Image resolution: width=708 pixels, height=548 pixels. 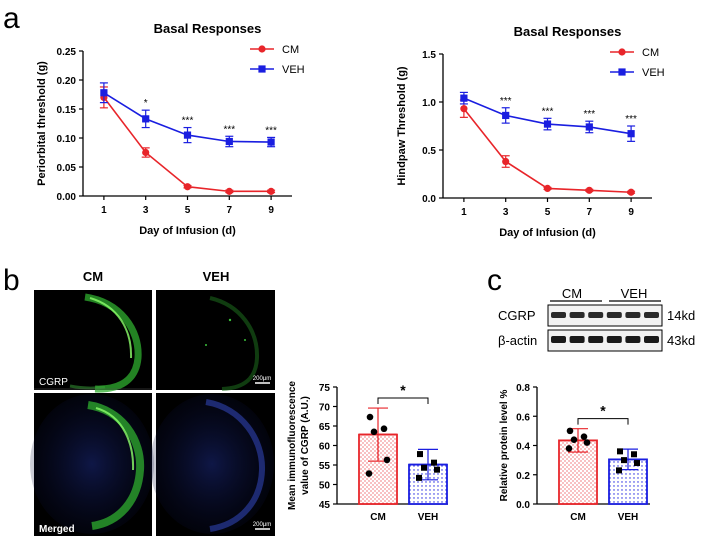 What do you see at coordinates (93, 341) in the screenshot?
I see `micrograph-cm-cgrp: CGRP` at bounding box center [93, 341].